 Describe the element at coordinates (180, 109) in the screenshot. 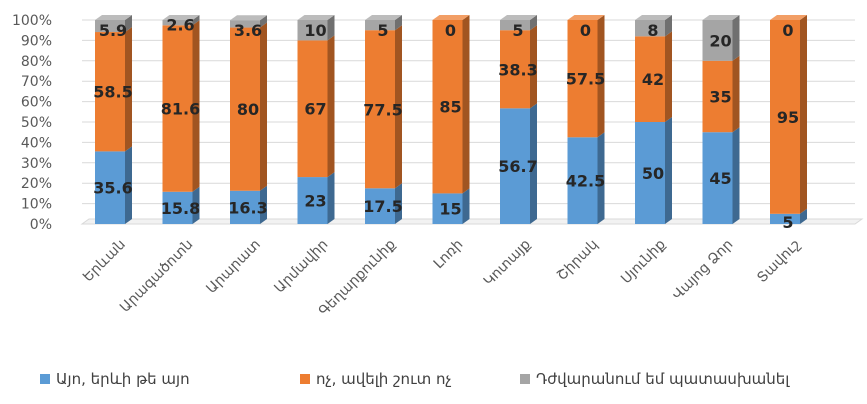

I see `data-label: 81.6` at that location.